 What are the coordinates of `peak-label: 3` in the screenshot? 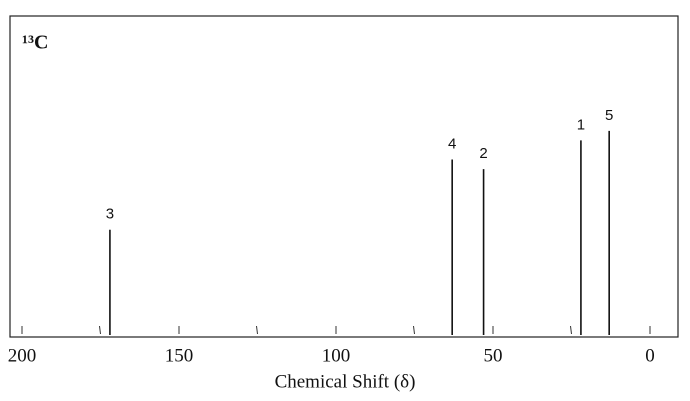 It's located at (110, 214).